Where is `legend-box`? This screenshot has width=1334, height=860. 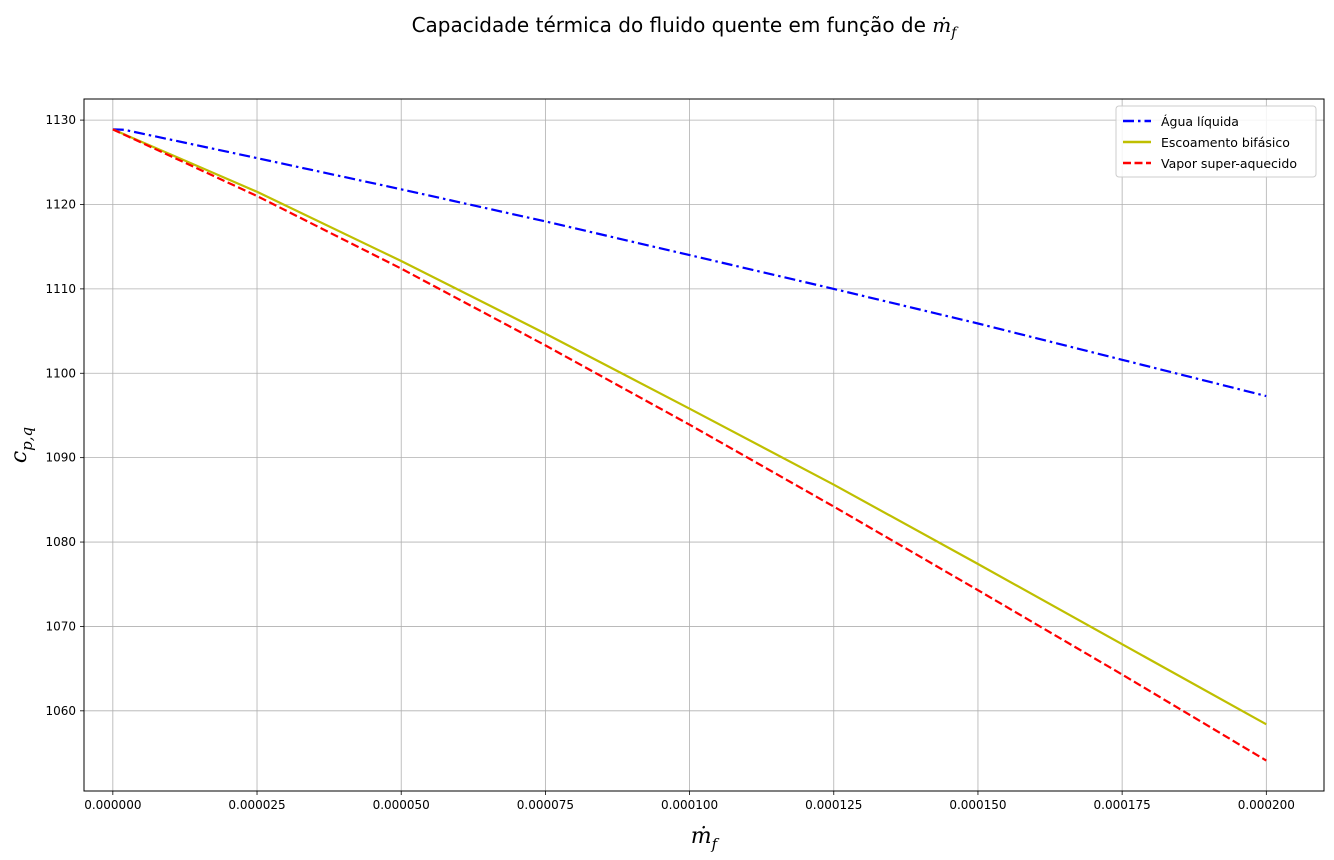 legend-box is located at coordinates (1216, 141).